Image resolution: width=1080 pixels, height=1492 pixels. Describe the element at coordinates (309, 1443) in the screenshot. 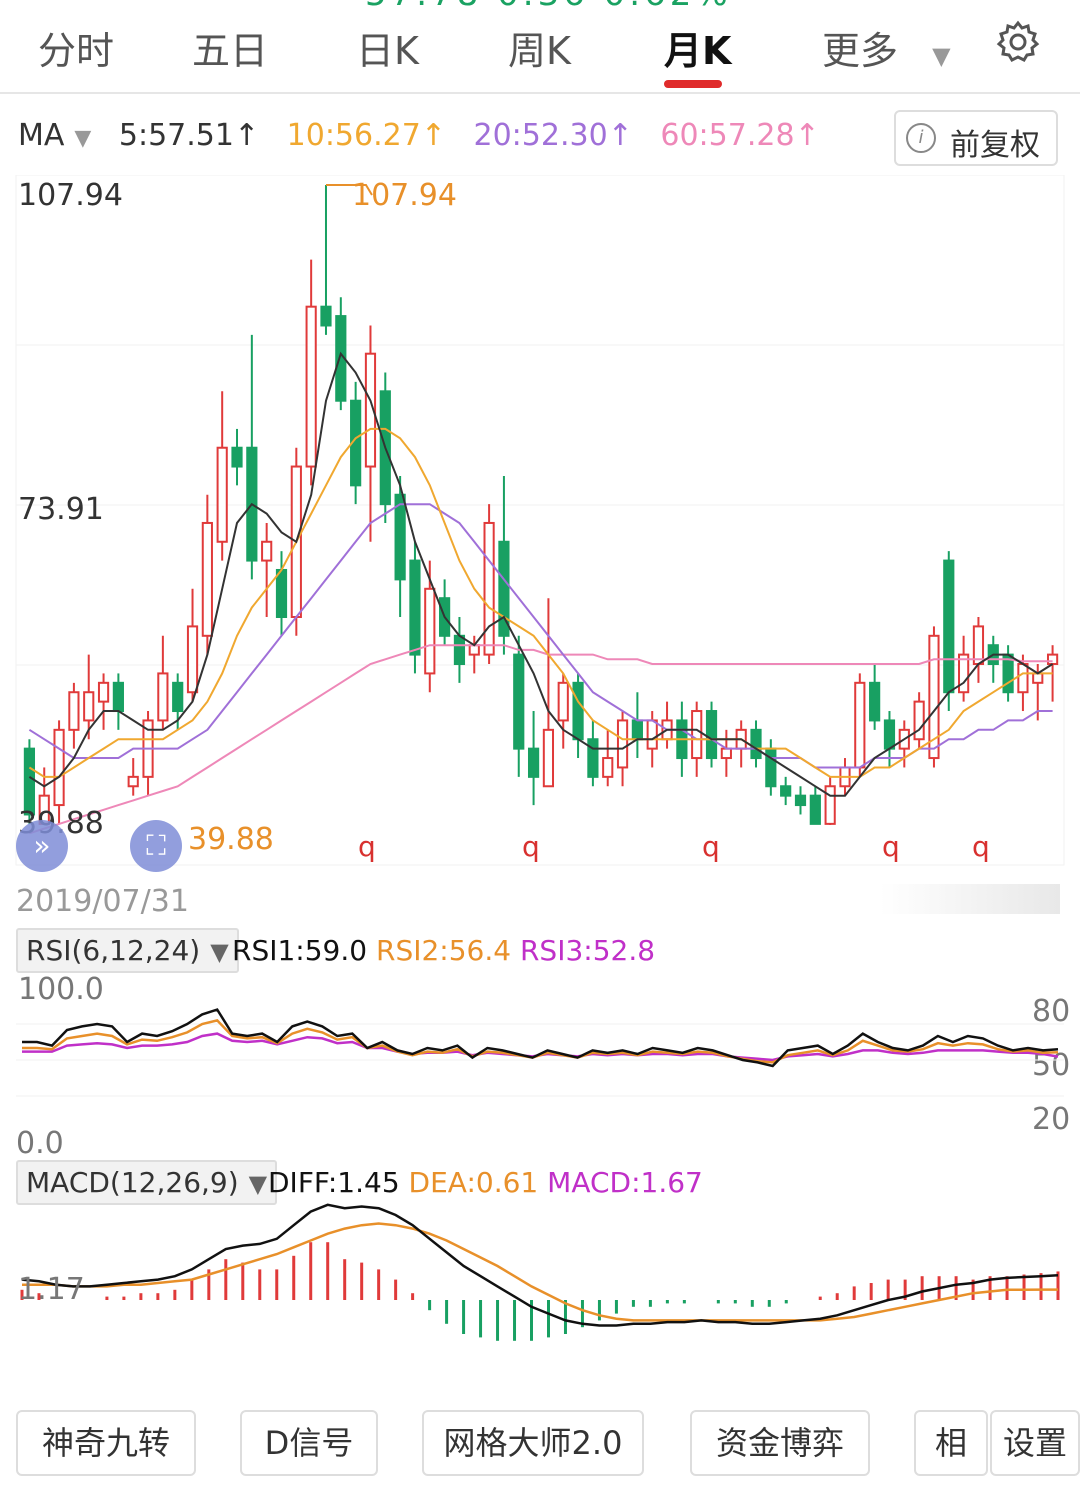

I see `d-signal-button: D信号` at that location.